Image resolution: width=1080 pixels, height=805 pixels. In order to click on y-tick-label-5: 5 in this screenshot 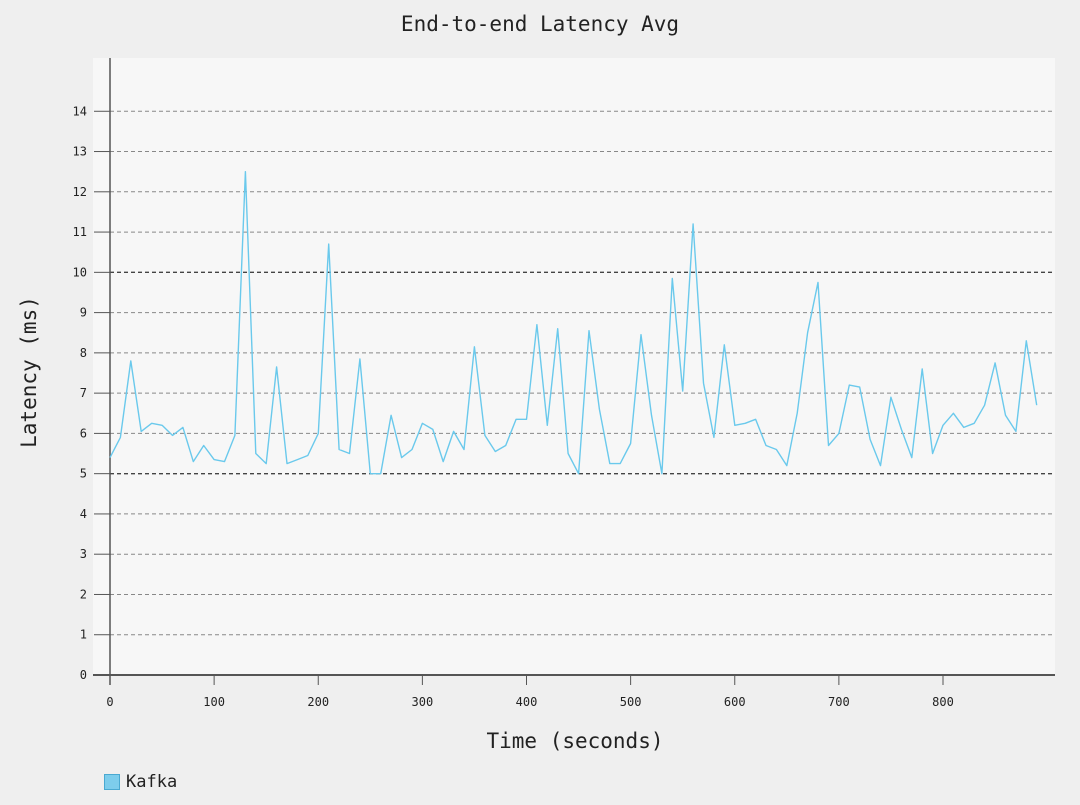, I will do `click(83, 474)`.